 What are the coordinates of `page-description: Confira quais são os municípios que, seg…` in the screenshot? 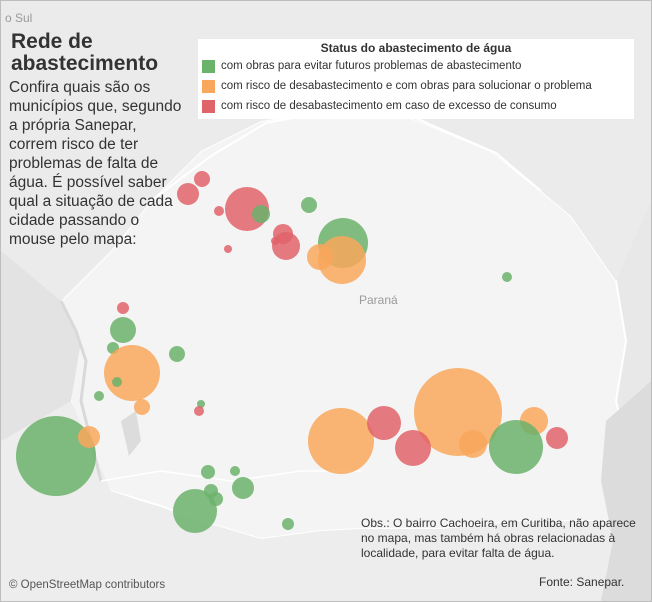 It's located at (95, 163).